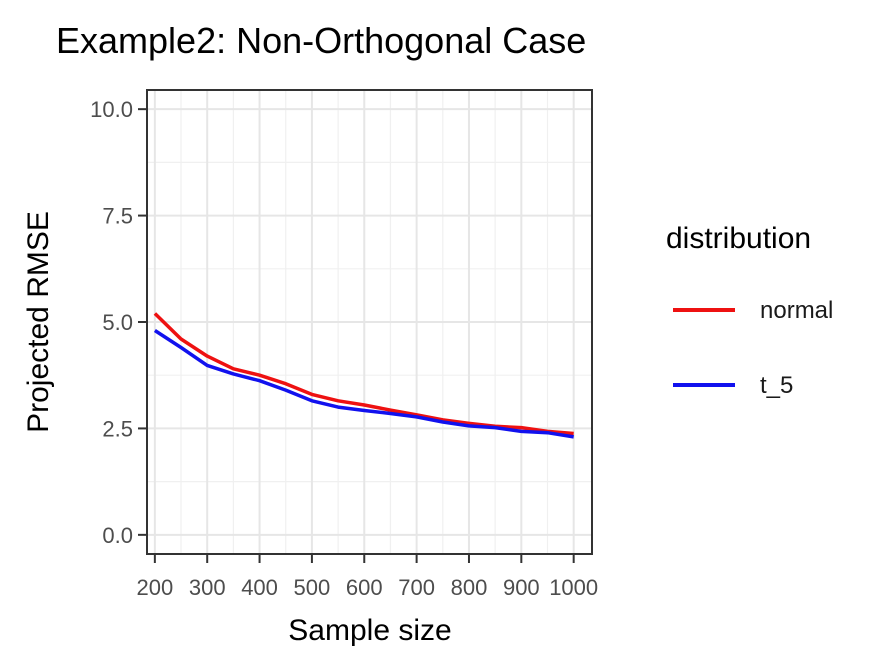  What do you see at coordinates (416, 587) in the screenshot?
I see `x-tick-label: 700` at bounding box center [416, 587].